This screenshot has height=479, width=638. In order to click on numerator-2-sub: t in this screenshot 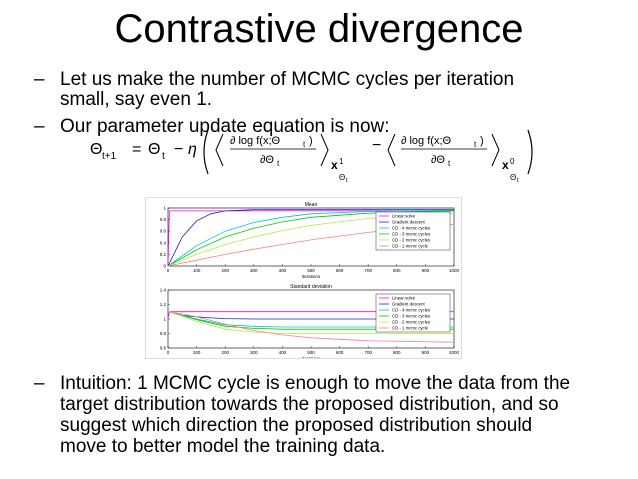, I will do `click(475, 144)`.